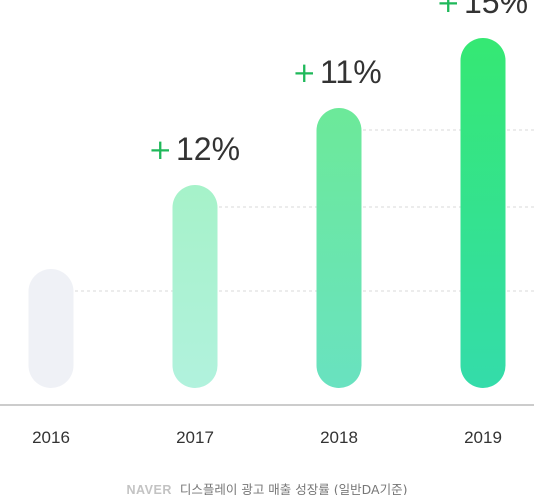  Describe the element at coordinates (339, 437) in the screenshot. I see `x-tick-label-2018: 2018` at that location.